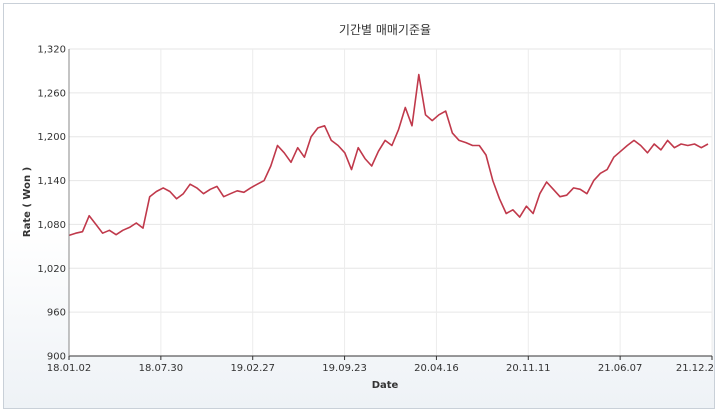 This screenshot has height=415, width=720. Describe the element at coordinates (51, 93) in the screenshot. I see `y-tick-label: 1,260` at that location.